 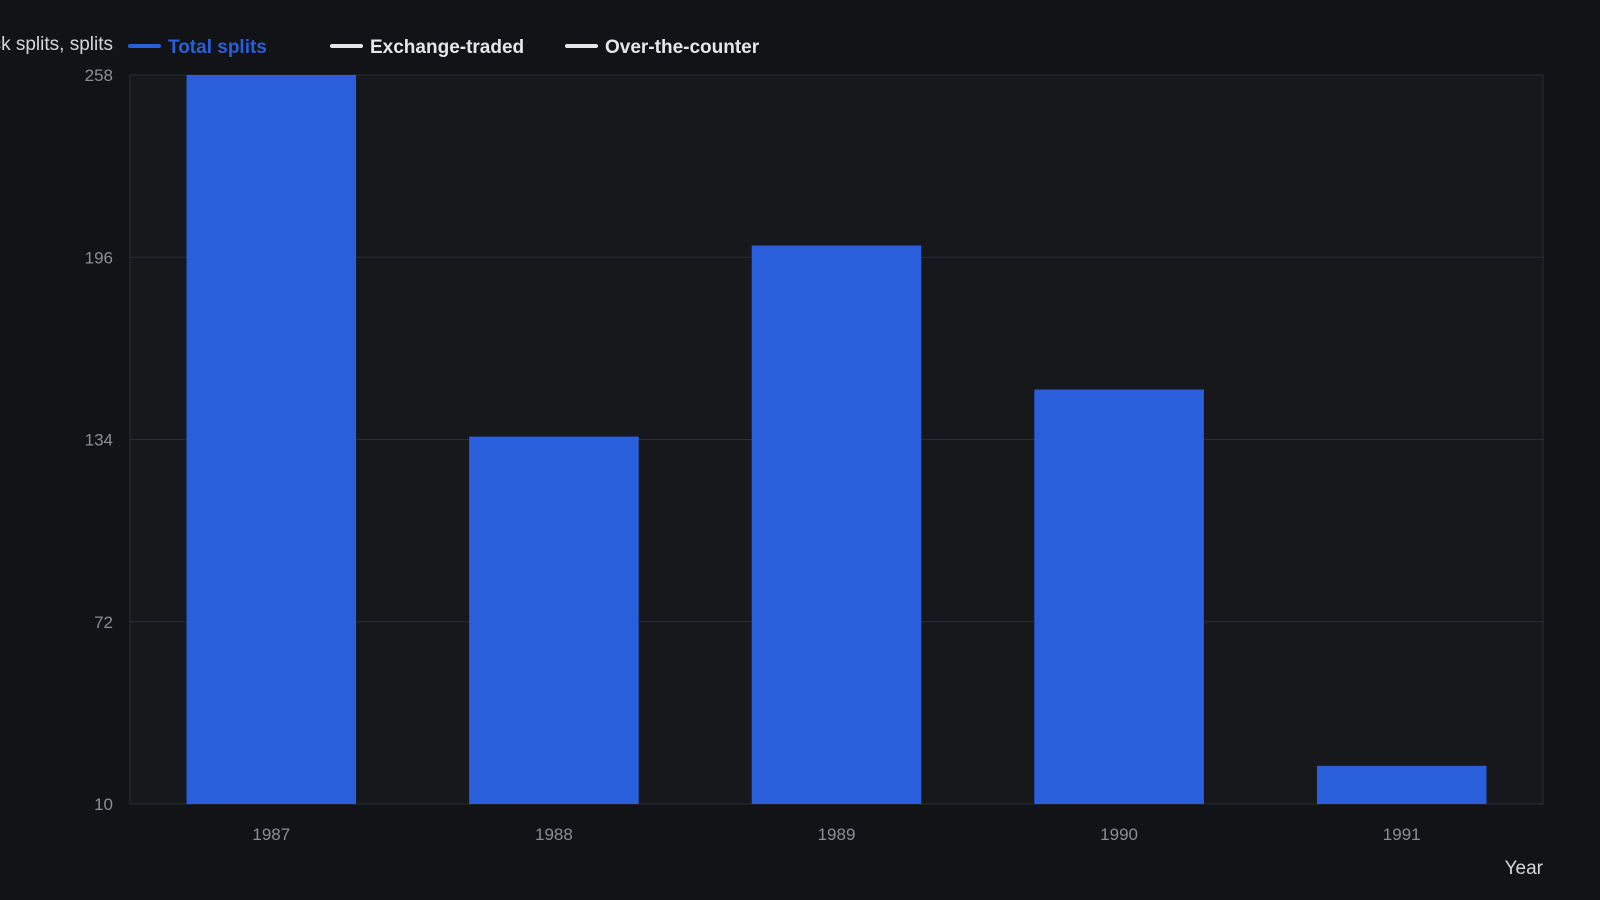 What do you see at coordinates (217, 47) in the screenshot?
I see `legend-label: Total splits` at bounding box center [217, 47].